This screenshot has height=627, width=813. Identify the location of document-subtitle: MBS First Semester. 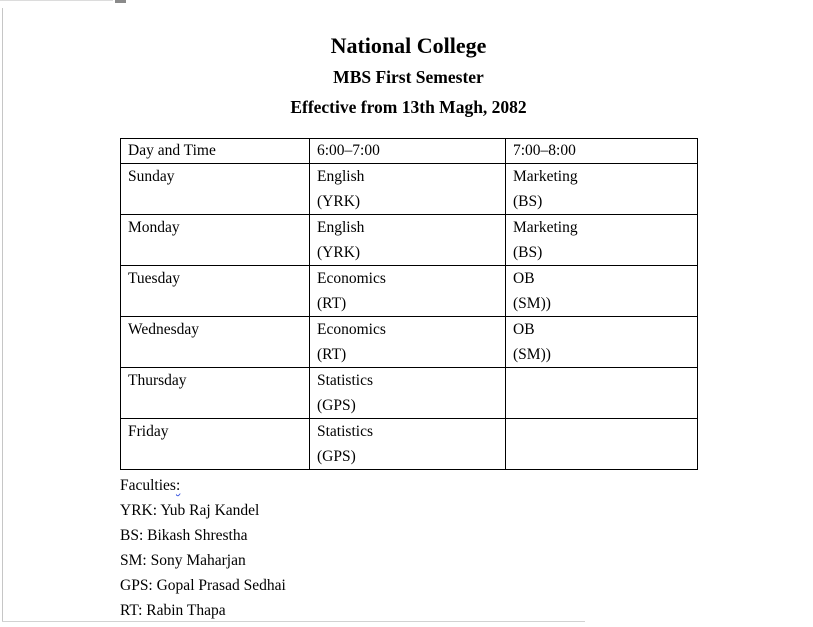
(408, 77).